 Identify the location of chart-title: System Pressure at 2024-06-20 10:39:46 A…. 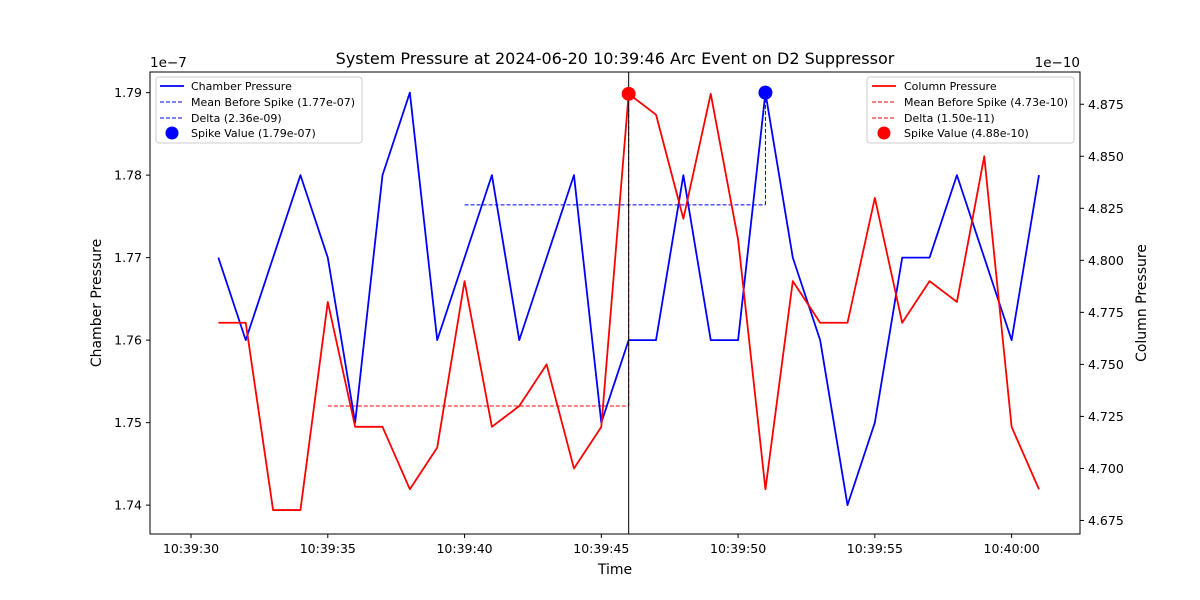
(615, 58).